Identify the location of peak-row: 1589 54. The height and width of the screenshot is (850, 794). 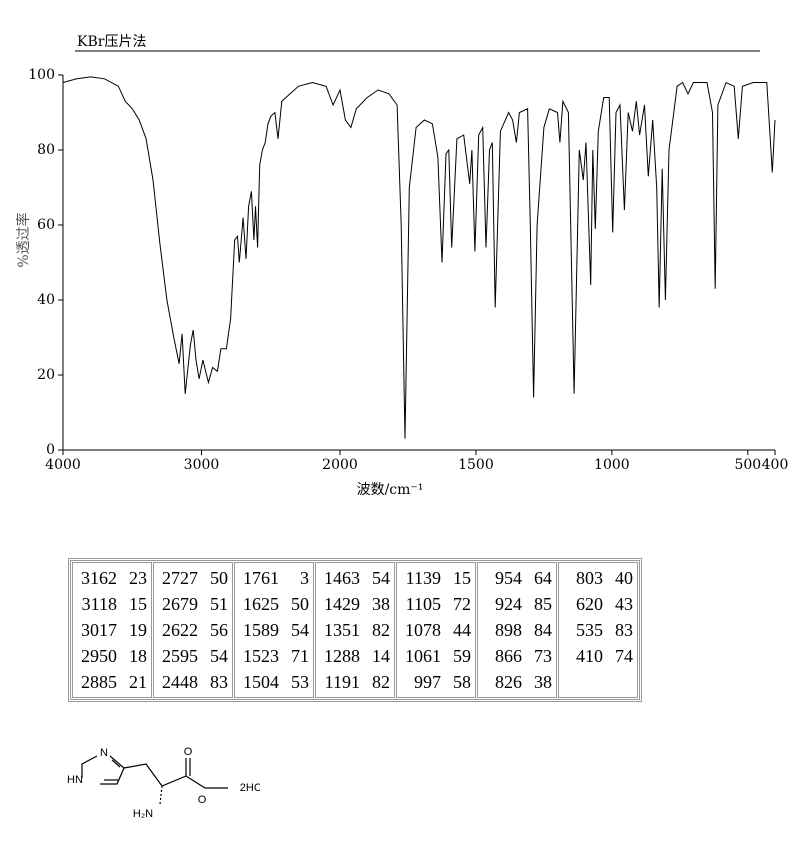
(274, 630).